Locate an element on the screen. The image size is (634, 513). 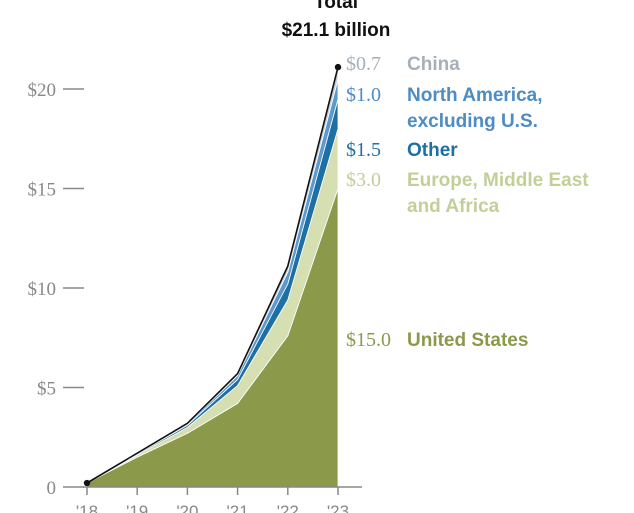
y-axis: 0 $5 $10 $15 $20 is located at coordinates (56, 289).